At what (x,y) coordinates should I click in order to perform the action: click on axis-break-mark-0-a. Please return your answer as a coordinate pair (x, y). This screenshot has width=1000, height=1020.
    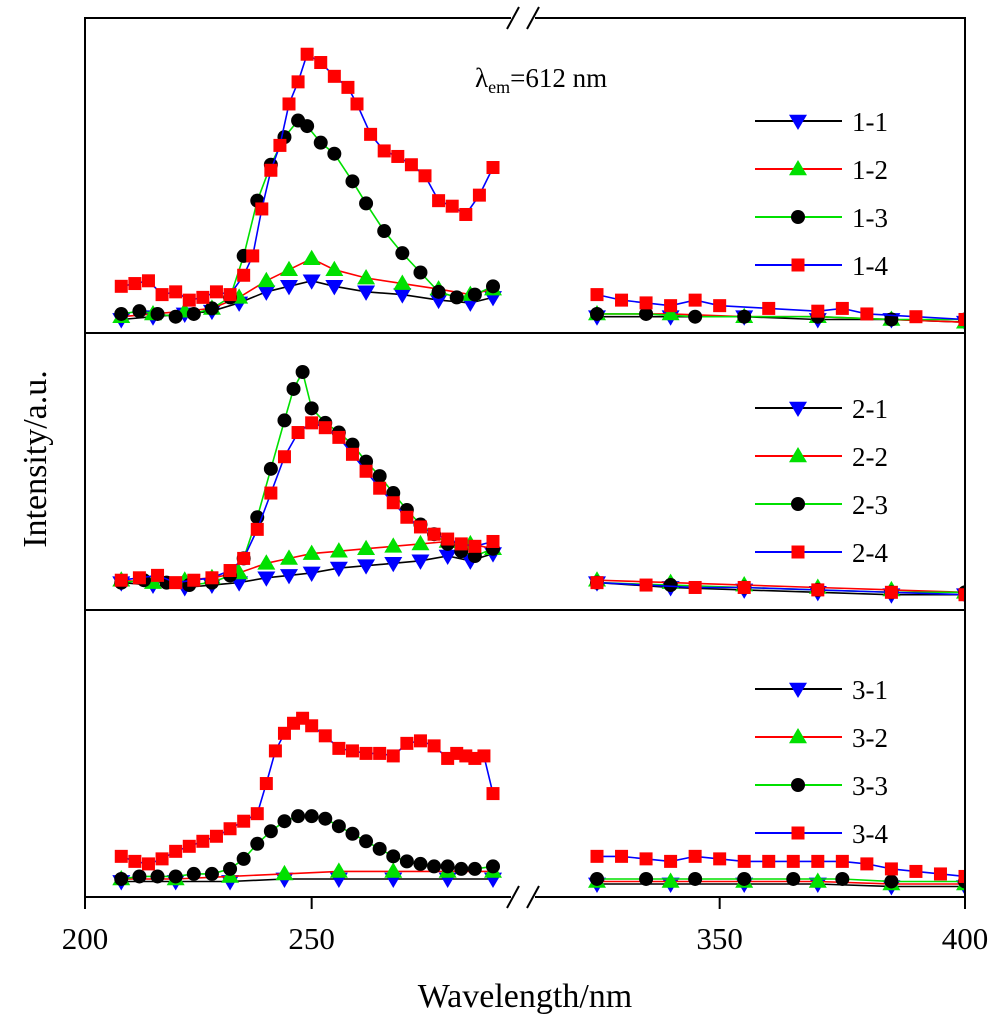
    Looking at the image, I should click on (513, 18).